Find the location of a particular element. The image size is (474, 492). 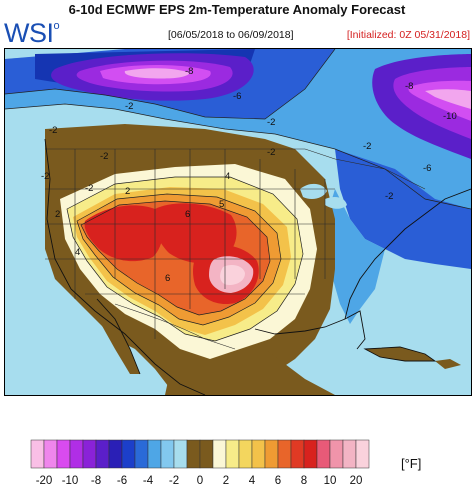

logo-mark: o is located at coordinates (56, 26).